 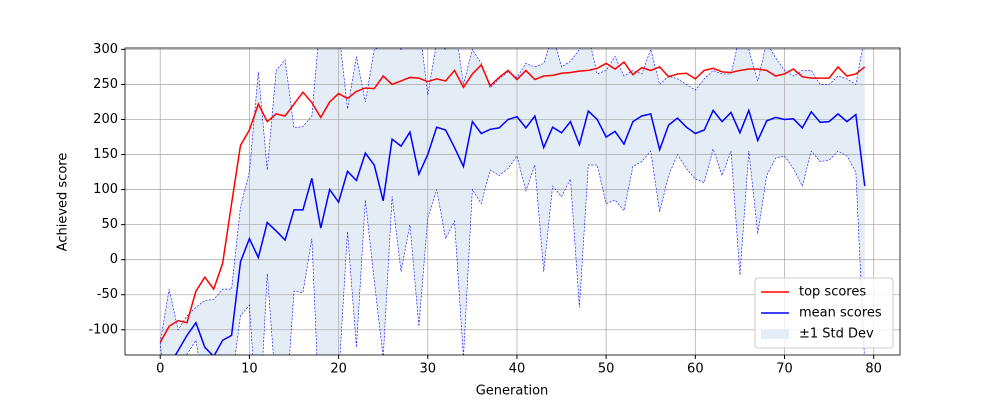 I want to click on y-tick-label: -50, so click(x=107, y=294).